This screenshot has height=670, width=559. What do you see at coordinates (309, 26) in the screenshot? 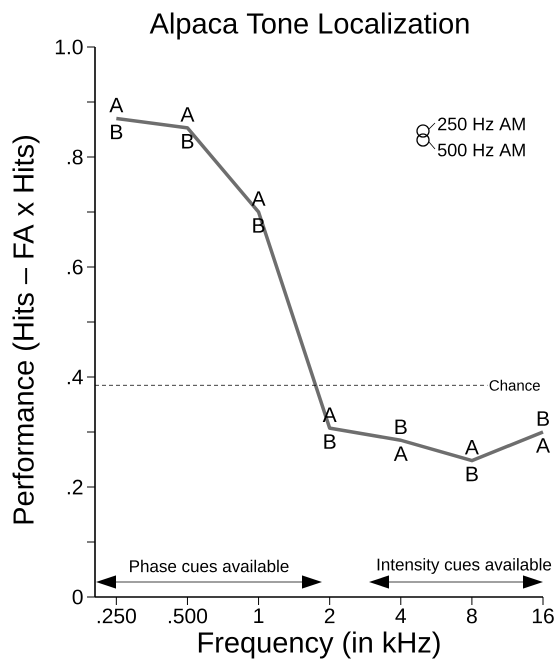
I see `chart-title: Alpaca Tone Localization` at bounding box center [309, 26].